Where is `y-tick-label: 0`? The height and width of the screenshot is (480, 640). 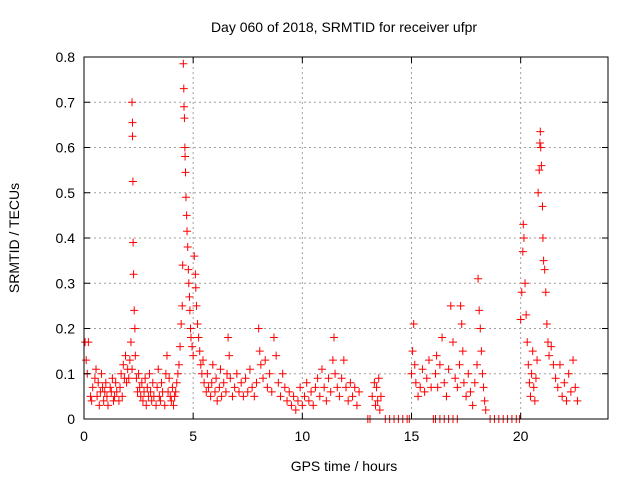
y-tick-label: 0 is located at coordinates (71, 419).